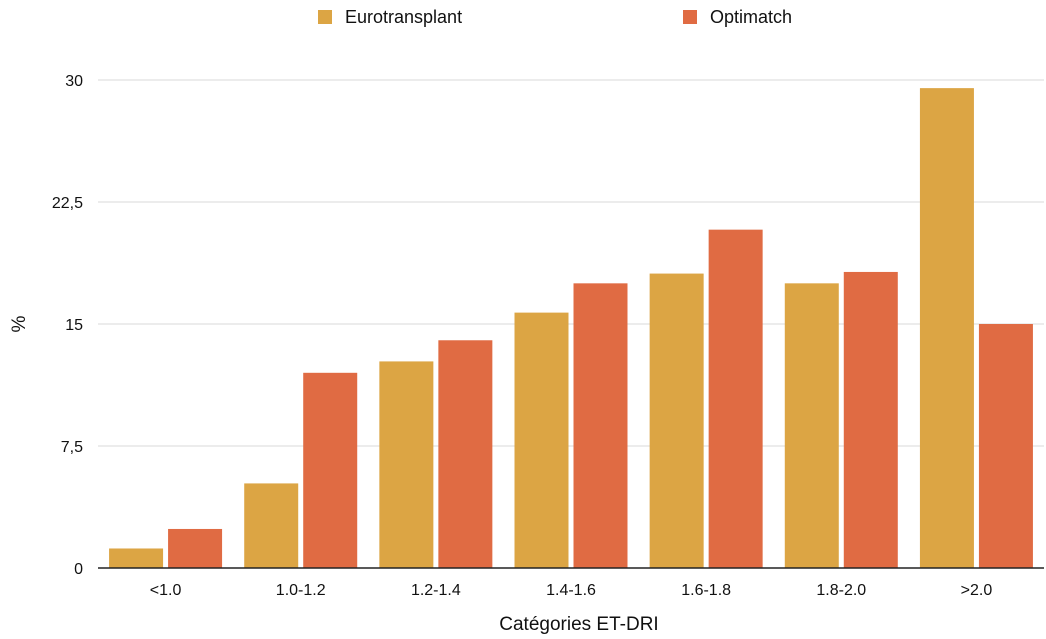 This screenshot has height=639, width=1046. What do you see at coordinates (325, 17) in the screenshot?
I see `legend-swatch-eurotransplant` at bounding box center [325, 17].